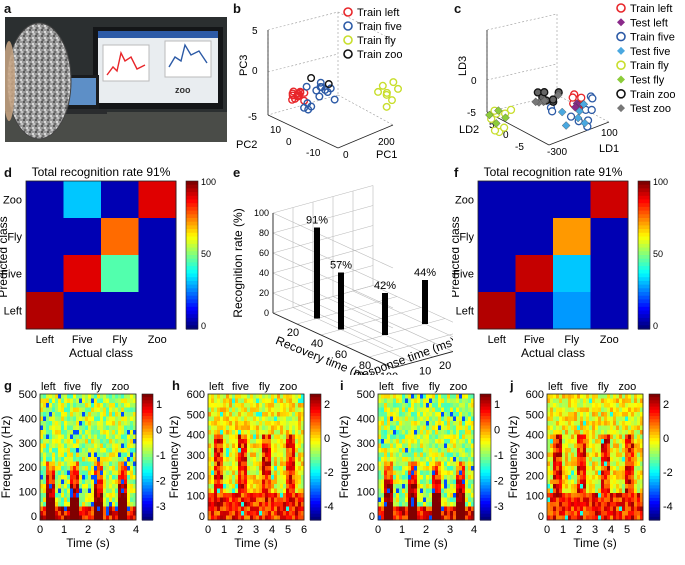  I want to click on colorbar-tick: 50, so click(658, 254).